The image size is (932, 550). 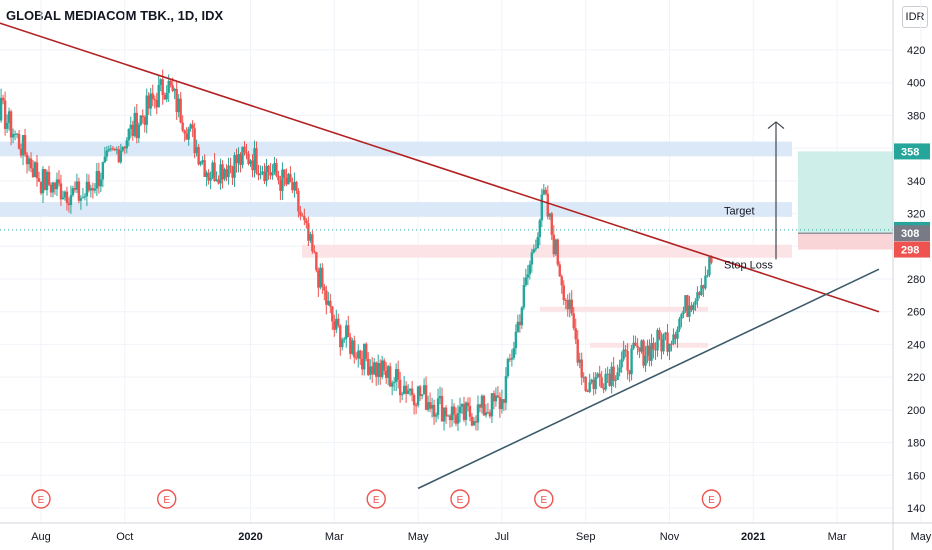 What do you see at coordinates (916, 378) in the screenshot?
I see `y-tick-label: 220` at bounding box center [916, 378].